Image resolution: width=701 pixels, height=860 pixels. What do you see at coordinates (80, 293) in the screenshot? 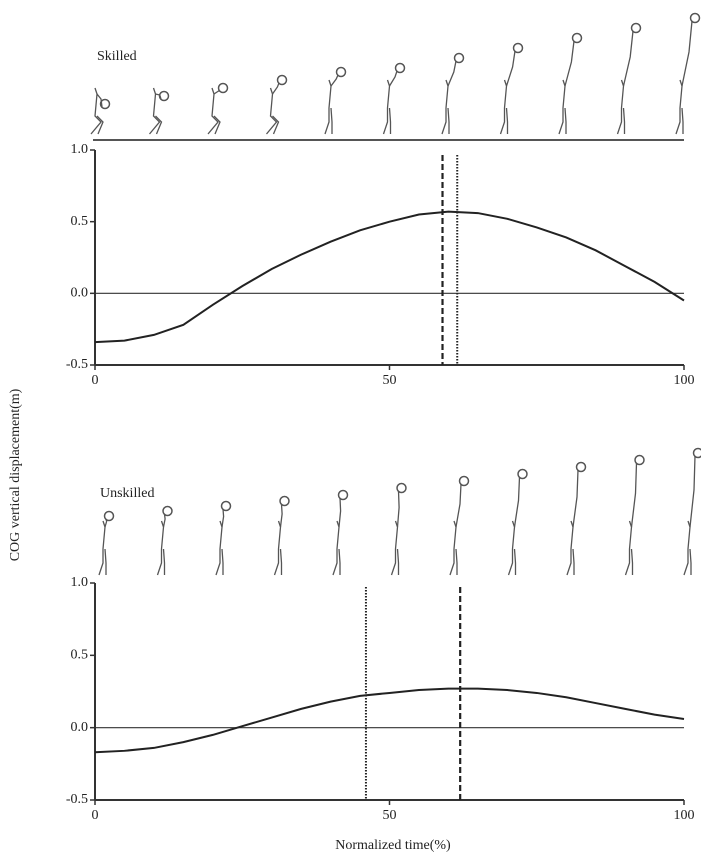
I see `y-tick-label: 0.0` at bounding box center [80, 293].